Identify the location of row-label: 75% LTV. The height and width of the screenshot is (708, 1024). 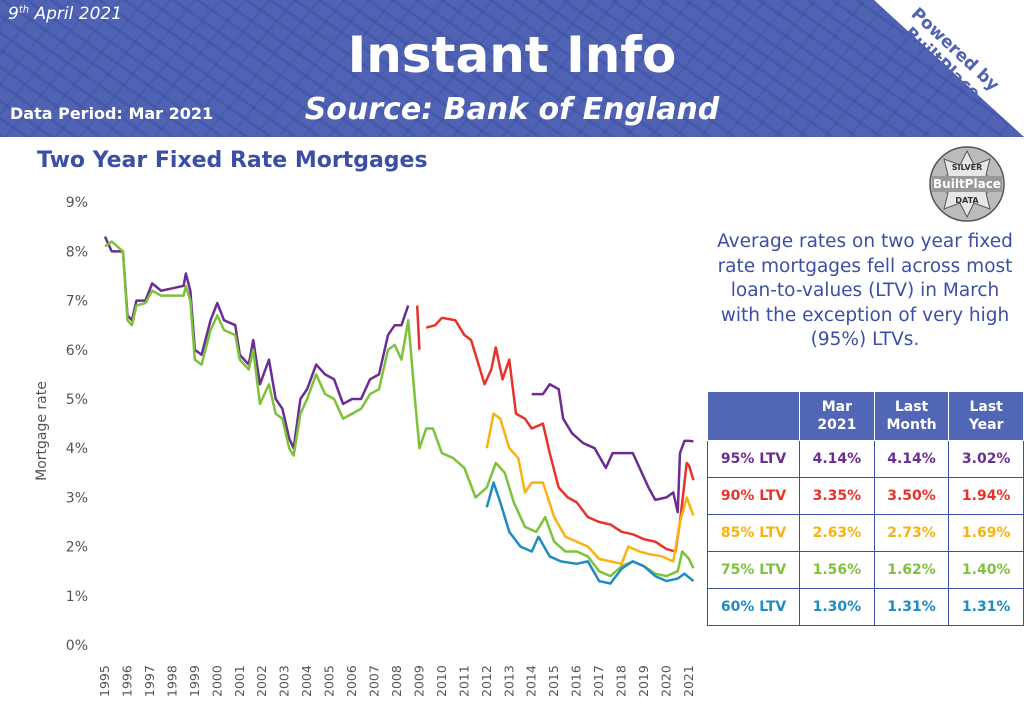
(753, 570).